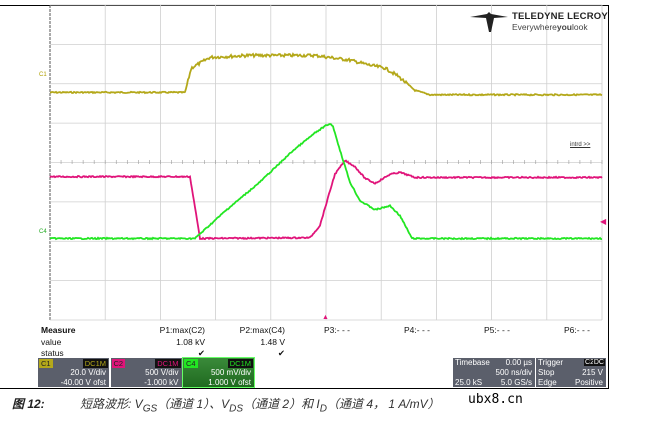  I want to click on caption-part: （通道 1）、V, so click(193, 404).